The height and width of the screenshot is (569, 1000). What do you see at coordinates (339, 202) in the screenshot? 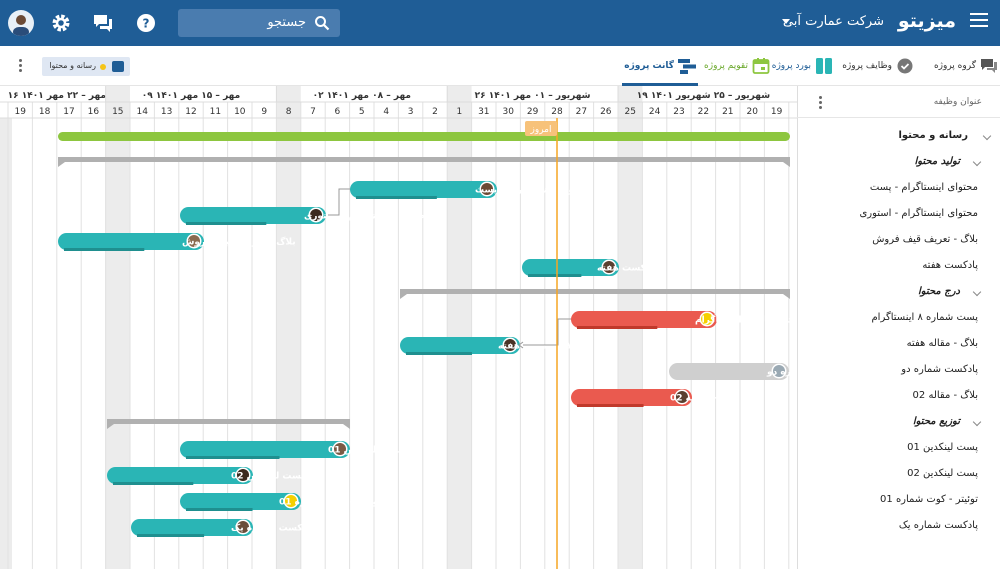
I see `dependency-connector` at bounding box center [339, 202].